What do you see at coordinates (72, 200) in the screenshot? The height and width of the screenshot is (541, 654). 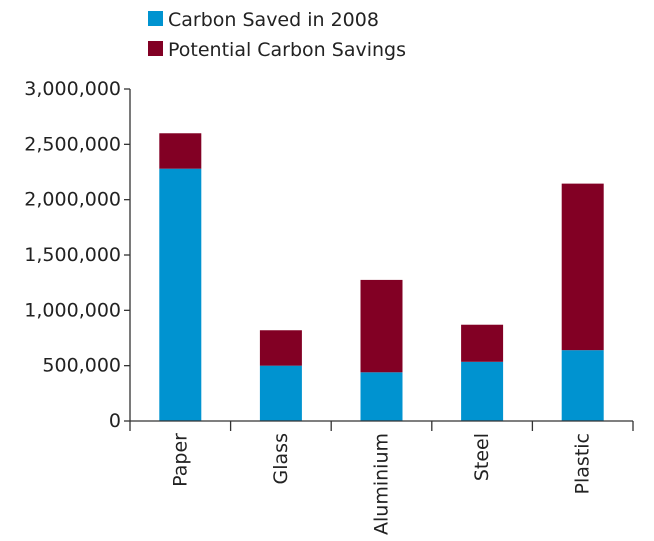 I see `y-tick-label: 2,000,000` at bounding box center [72, 200].